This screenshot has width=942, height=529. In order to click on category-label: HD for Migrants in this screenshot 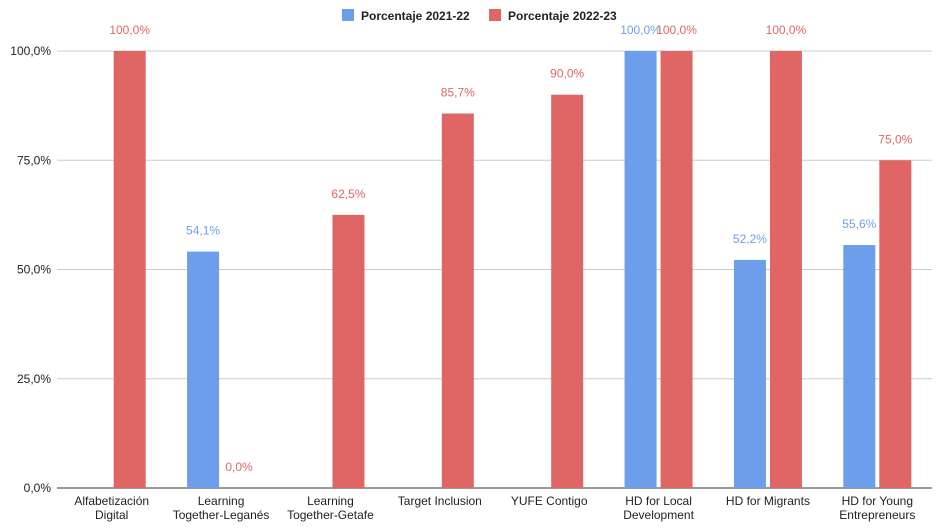, I will do `click(768, 501)`.